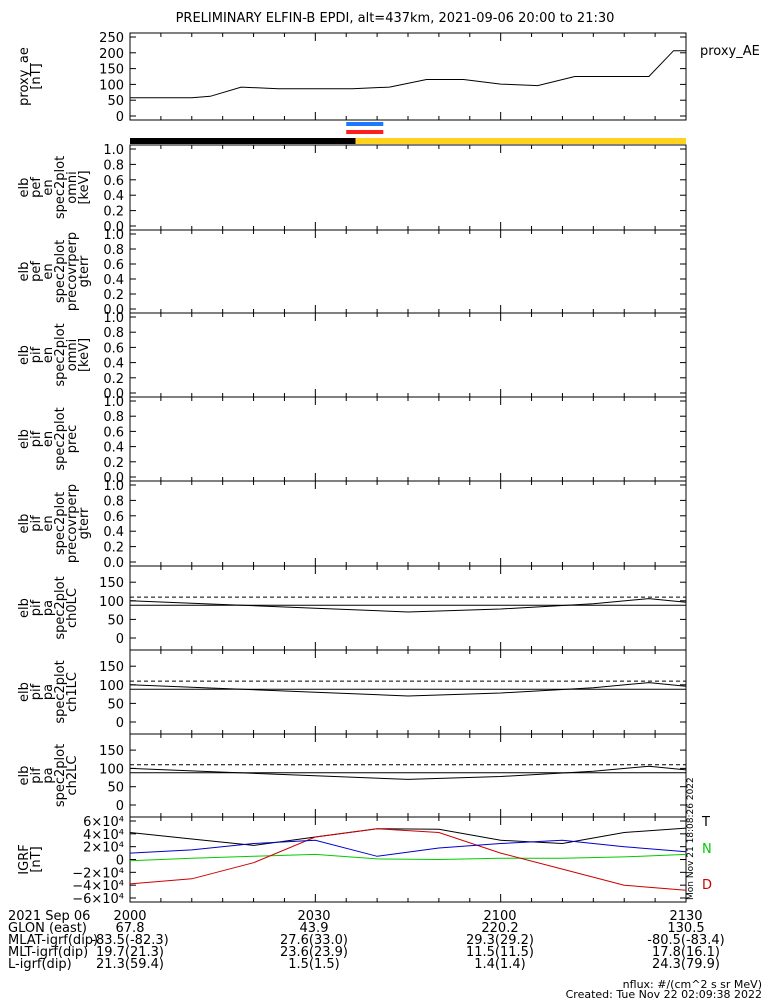  What do you see at coordinates (113, 364) in the screenshot?
I see `ytick-label-pif_en: 0.4` at bounding box center [113, 364].